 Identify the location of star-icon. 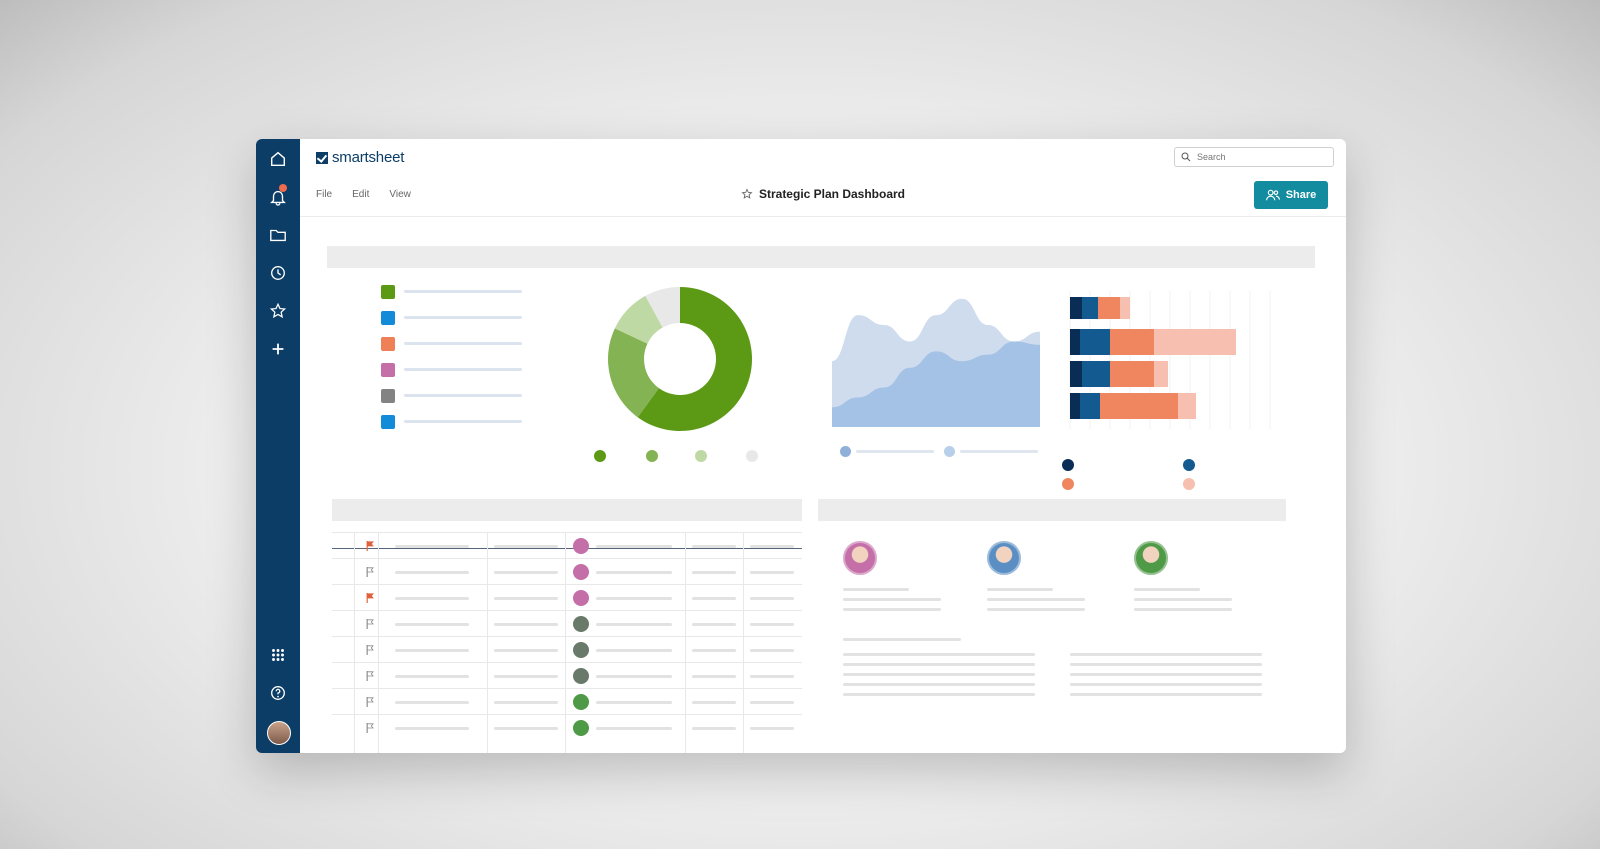
(278, 311).